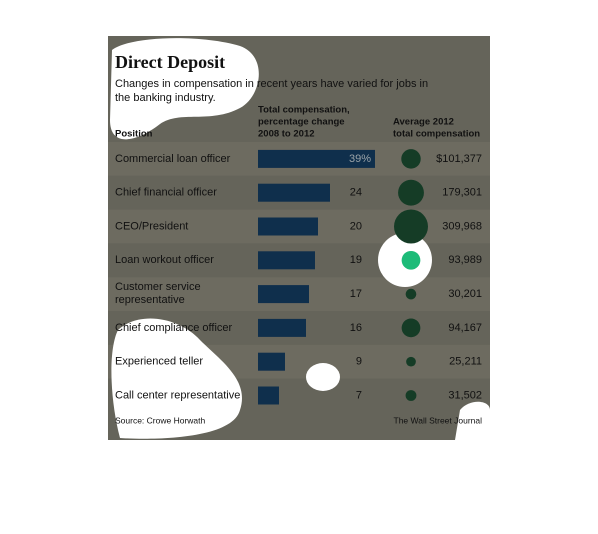 The height and width of the screenshot is (534, 598). Describe the element at coordinates (465, 395) in the screenshot. I see `size-label: 31,502` at that location.